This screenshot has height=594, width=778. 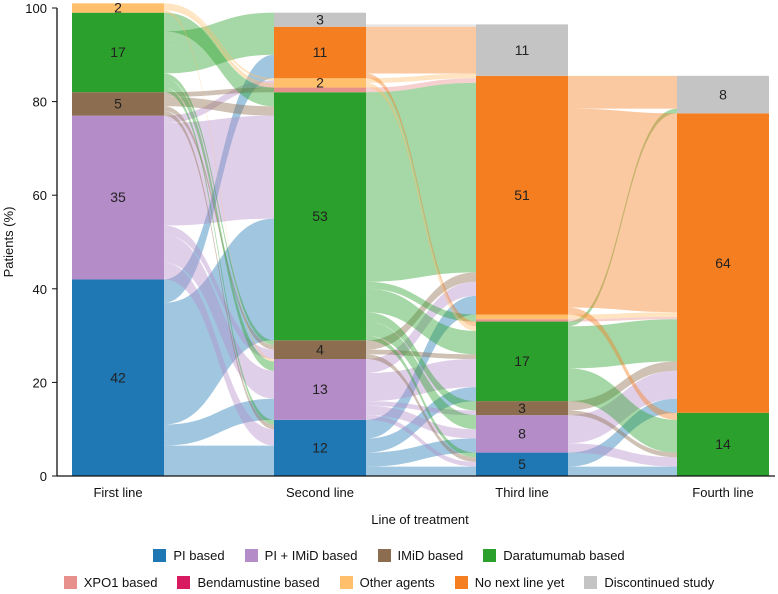 I want to click on y-tick-label: 40, so click(x=40, y=289).